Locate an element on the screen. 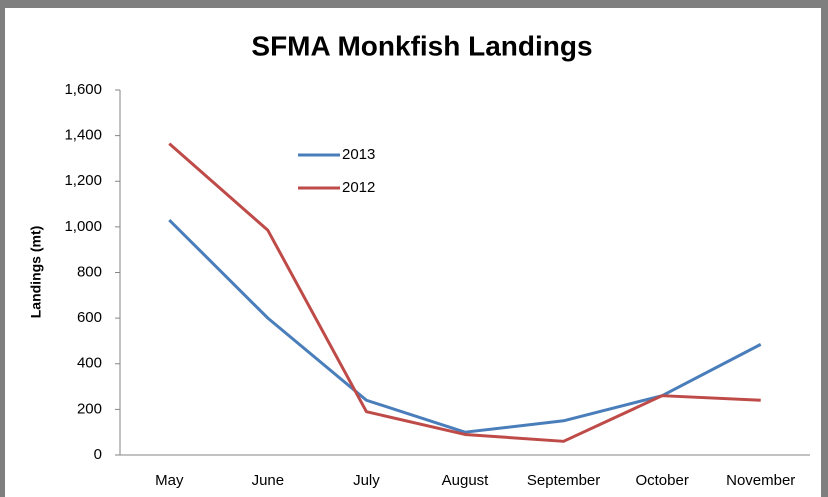 This screenshot has width=828, height=497. y-tick-label: 800 is located at coordinates (89, 271).